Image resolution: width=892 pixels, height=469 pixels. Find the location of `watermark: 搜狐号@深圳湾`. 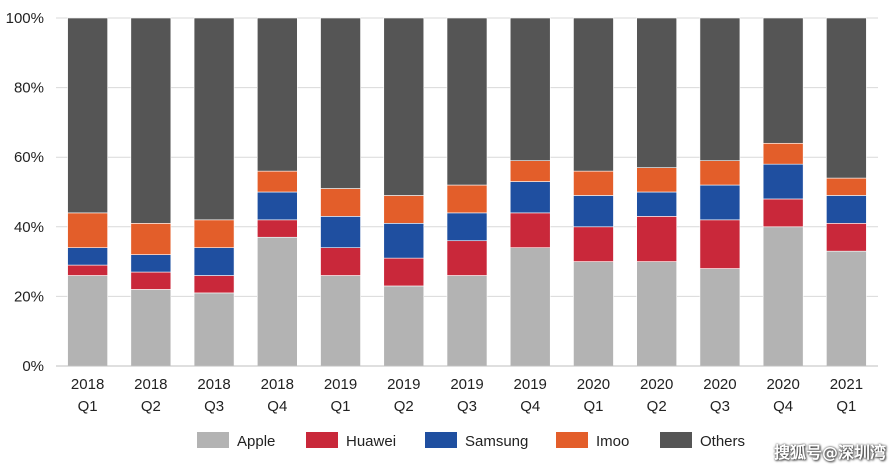

watermark: 搜狐号@深圳湾 is located at coordinates (829, 452).